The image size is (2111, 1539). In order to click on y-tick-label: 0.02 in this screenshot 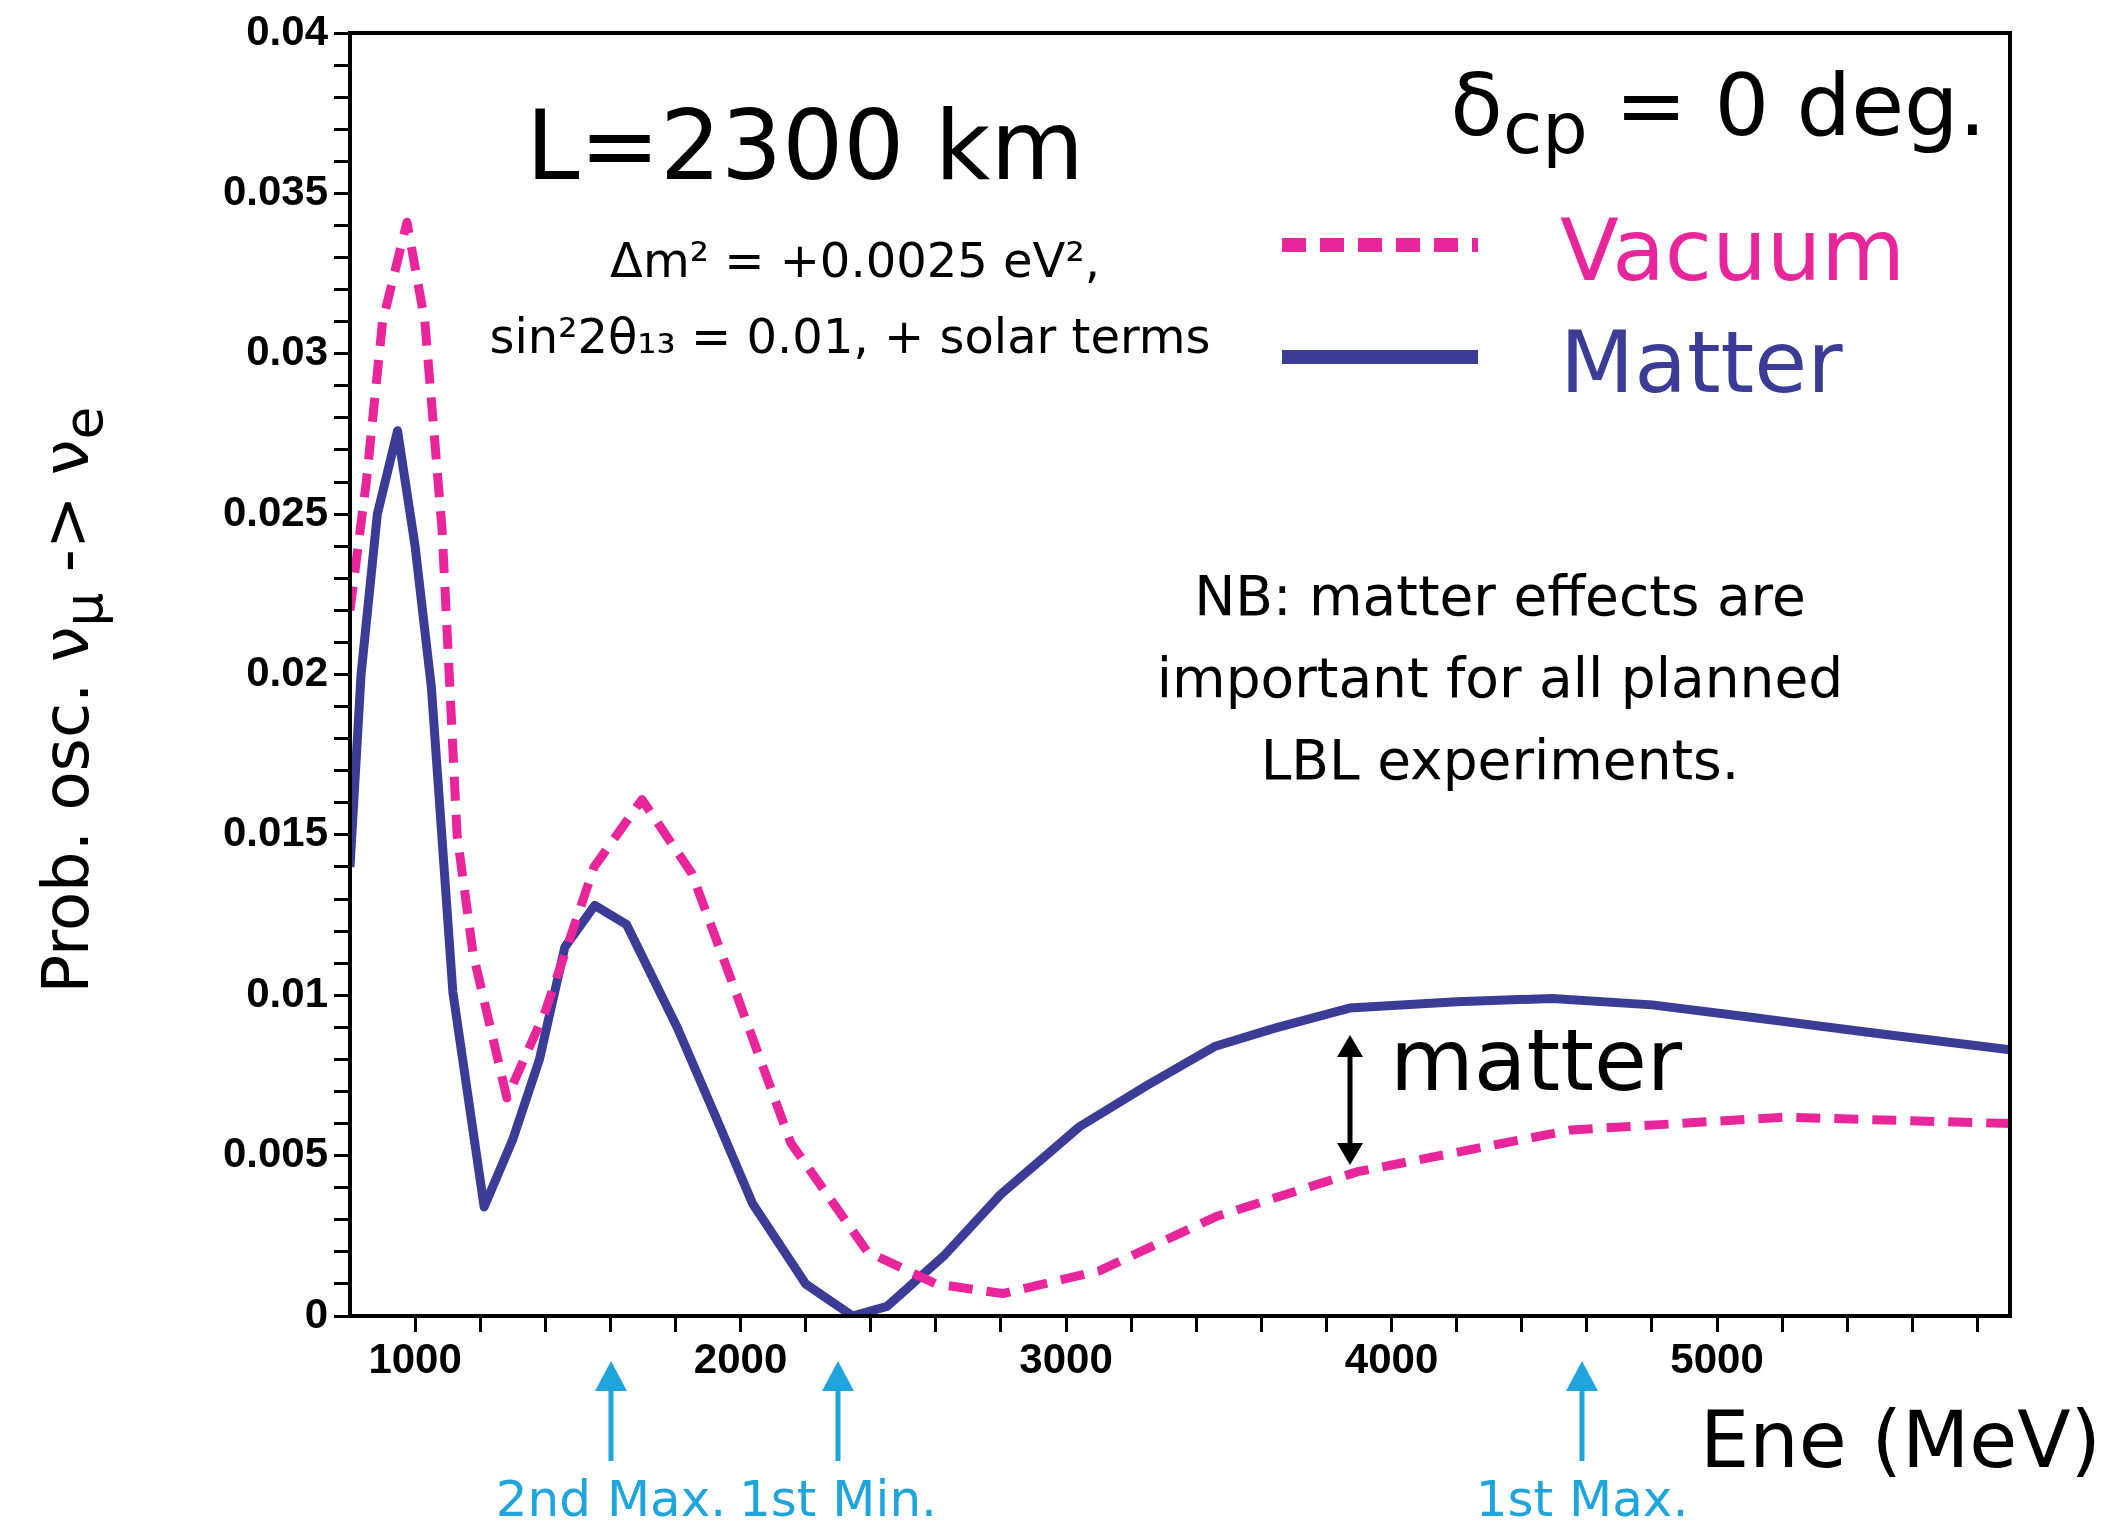, I will do `click(287, 672)`.